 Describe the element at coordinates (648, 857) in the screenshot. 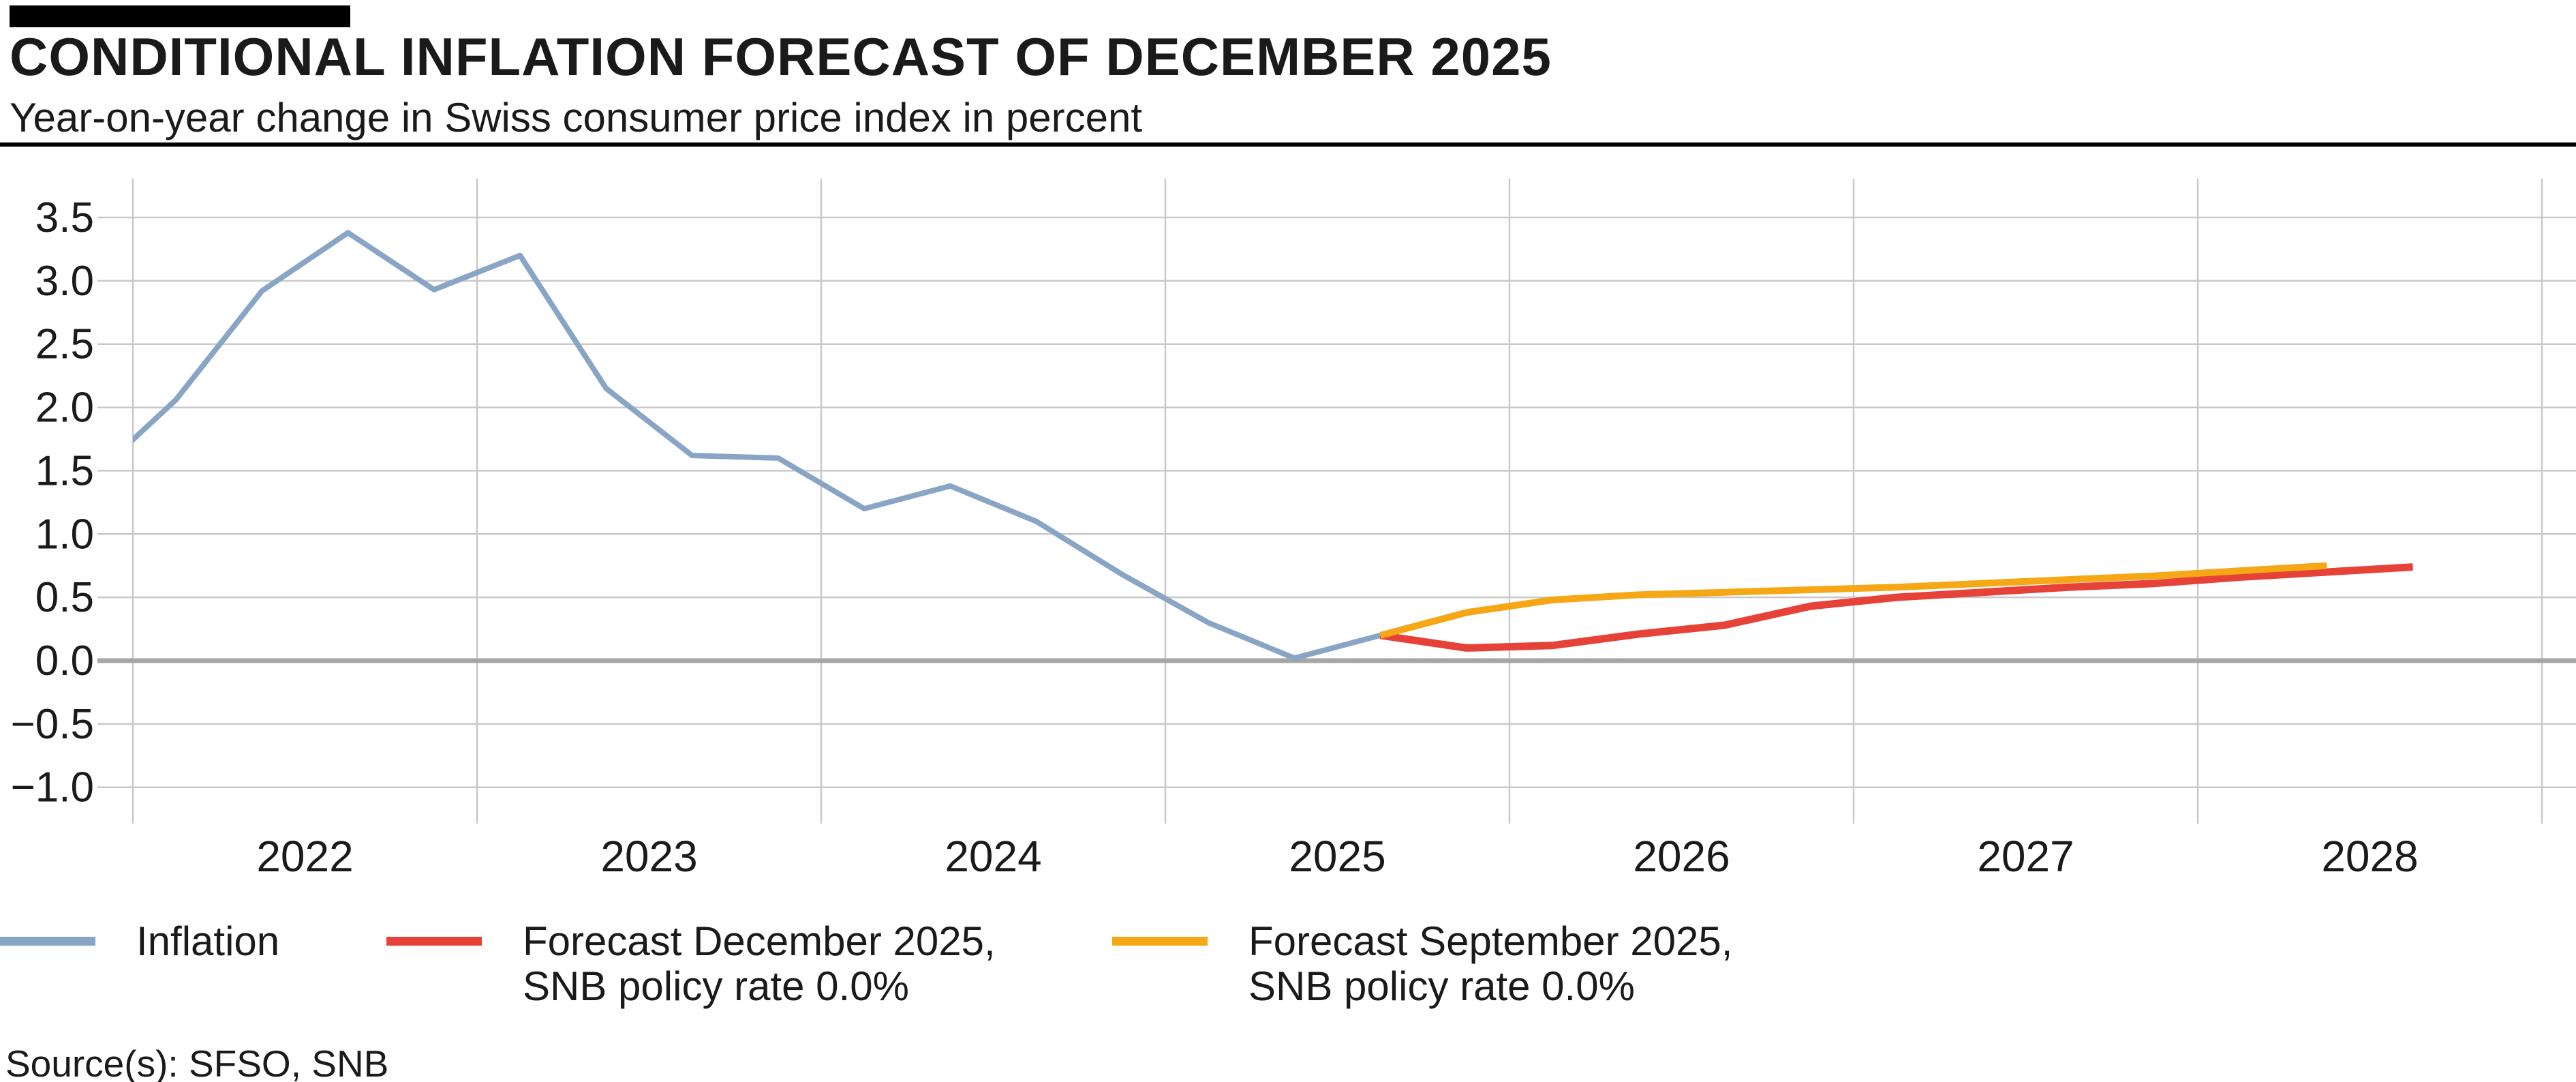

I see `svg-text: 2023` at that location.